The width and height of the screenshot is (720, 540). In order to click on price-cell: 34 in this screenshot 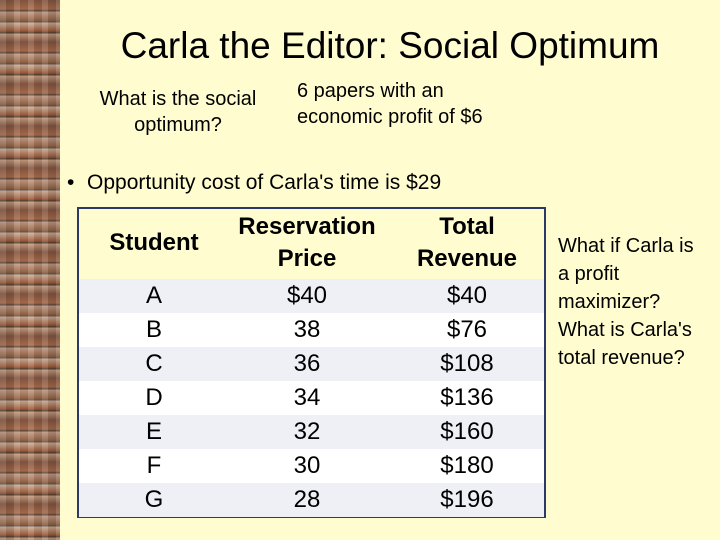, I will do `click(307, 397)`.